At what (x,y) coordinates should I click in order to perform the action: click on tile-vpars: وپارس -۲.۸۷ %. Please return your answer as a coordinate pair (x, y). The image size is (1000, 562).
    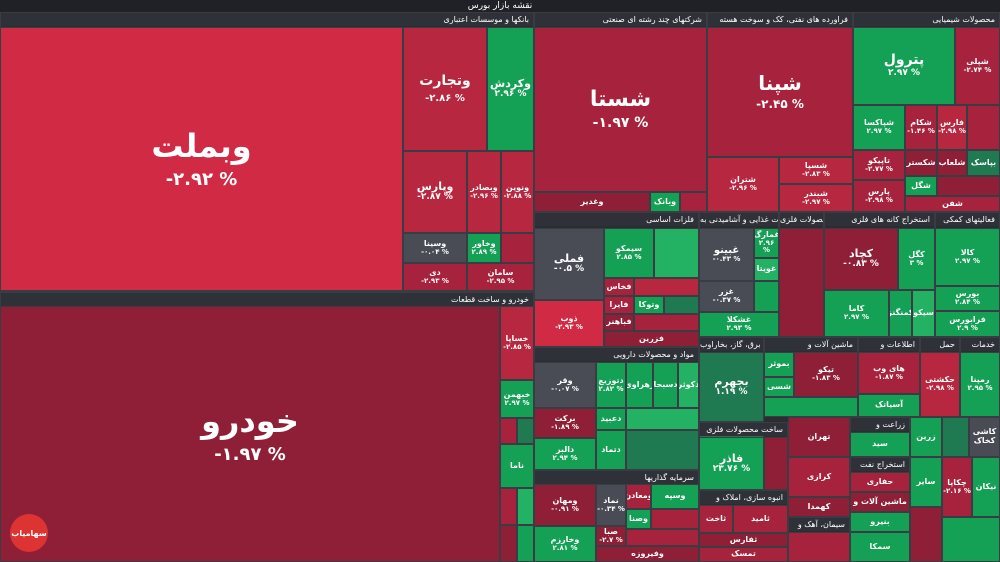
    Looking at the image, I should click on (435, 192).